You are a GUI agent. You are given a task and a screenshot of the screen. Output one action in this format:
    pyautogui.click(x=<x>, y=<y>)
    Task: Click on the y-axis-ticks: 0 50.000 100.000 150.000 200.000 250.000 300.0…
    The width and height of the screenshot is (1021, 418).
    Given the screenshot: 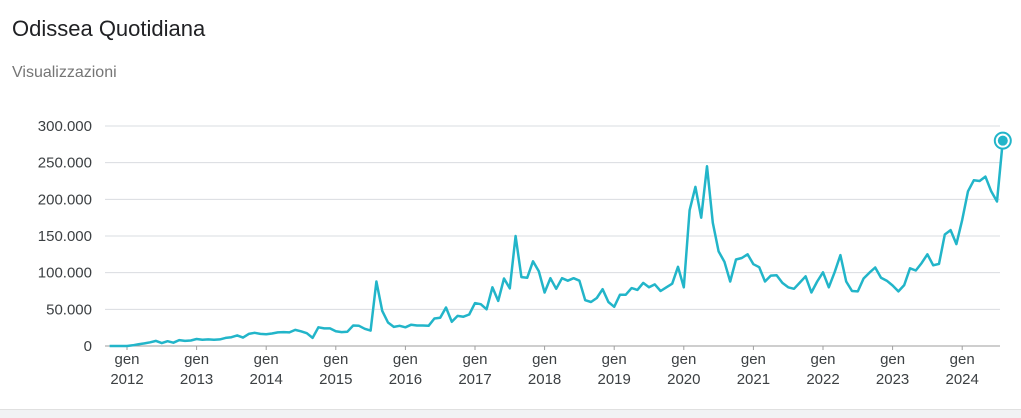 What is the action you would take?
    pyautogui.click(x=65, y=236)
    